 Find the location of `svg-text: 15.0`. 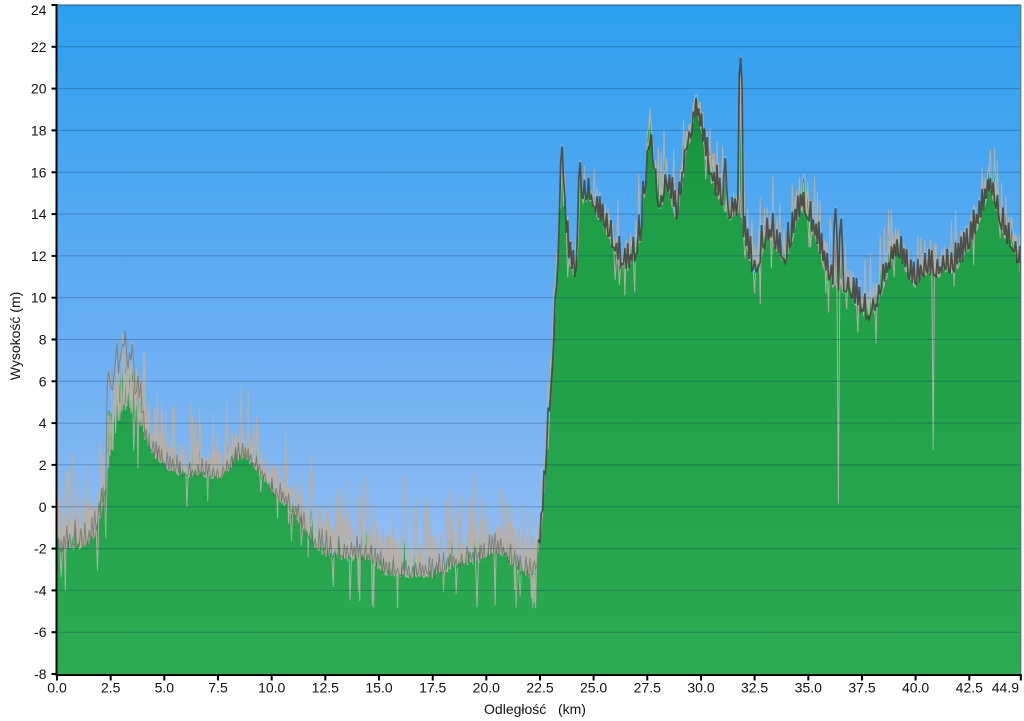

svg-text: 15.0 is located at coordinates (378, 688).